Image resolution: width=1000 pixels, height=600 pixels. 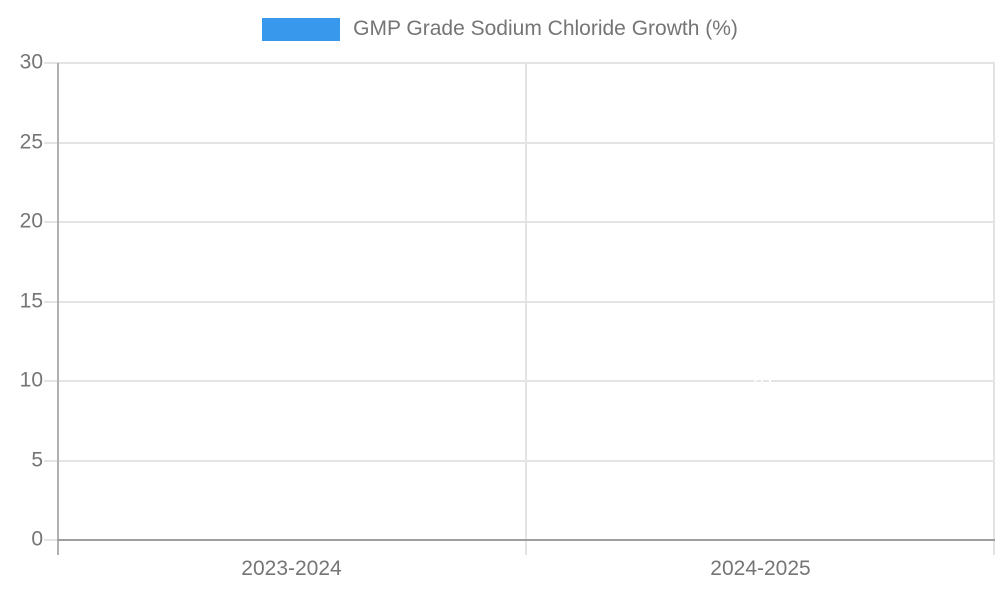 I want to click on y-axis-label: 10, so click(x=31, y=380).